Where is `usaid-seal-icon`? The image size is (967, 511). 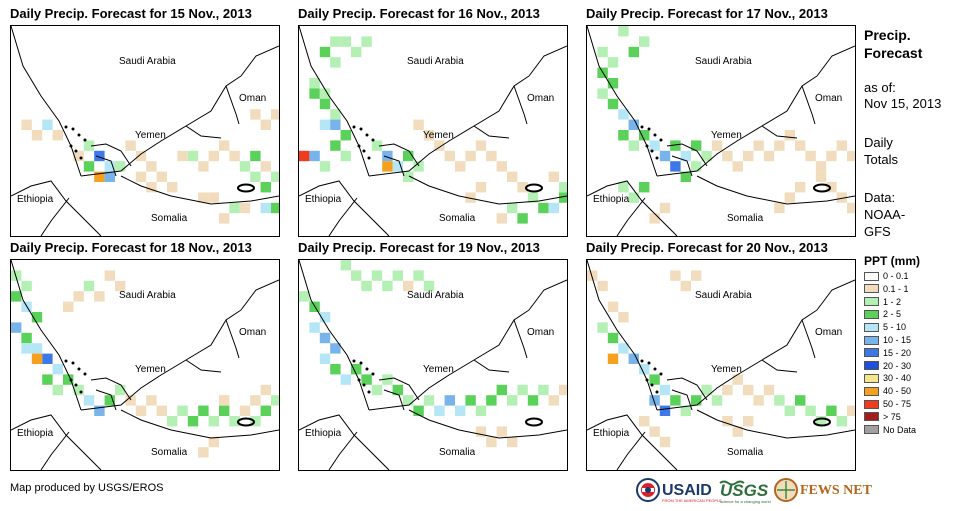 usaid-seal-icon is located at coordinates (648, 490).